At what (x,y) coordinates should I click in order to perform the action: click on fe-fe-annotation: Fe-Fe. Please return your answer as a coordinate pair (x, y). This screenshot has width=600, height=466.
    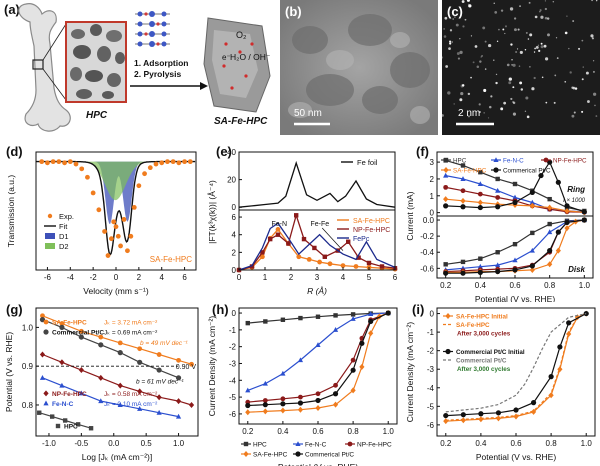
    Looking at the image, I should click on (320, 224).